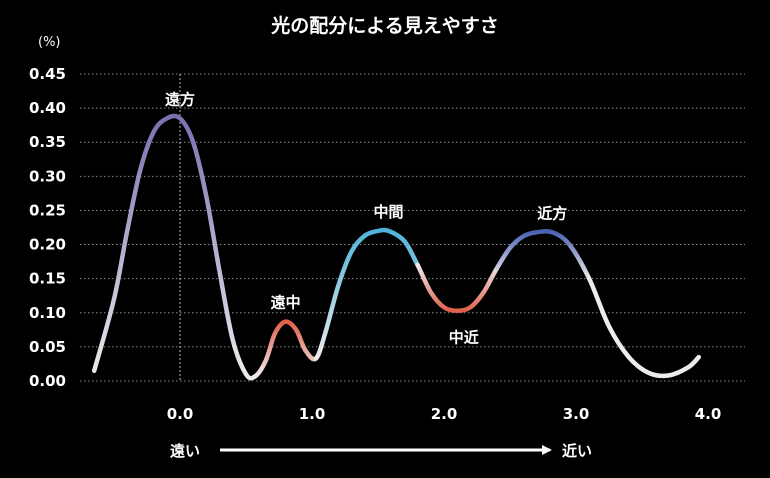 The height and width of the screenshot is (478, 770). Describe the element at coordinates (464, 338) in the screenshot. I see `annotation-label: 中近` at that location.